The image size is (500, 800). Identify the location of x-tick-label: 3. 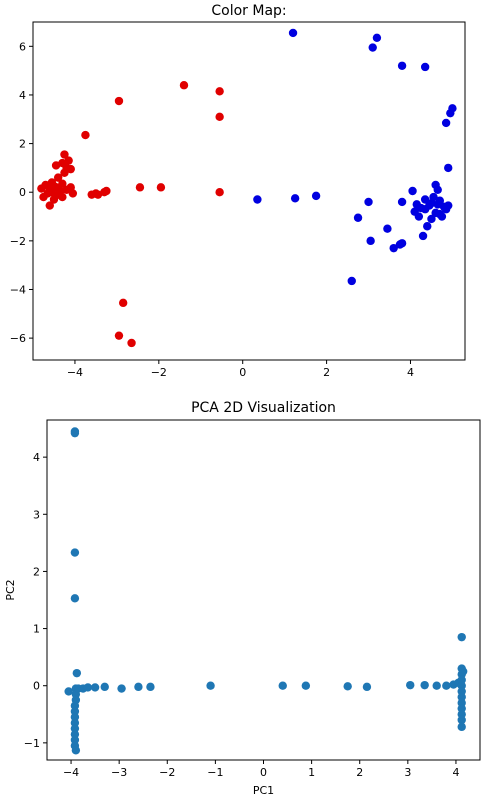
(407, 772).